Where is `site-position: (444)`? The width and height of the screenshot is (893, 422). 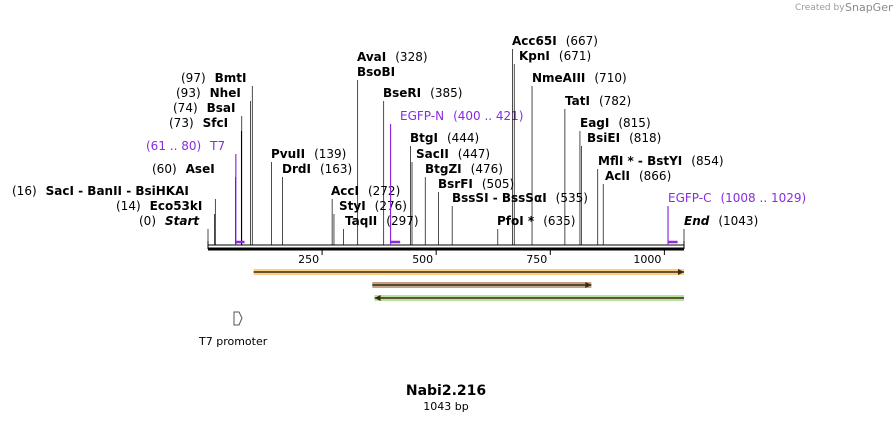 site-position: (444) is located at coordinates (463, 138).